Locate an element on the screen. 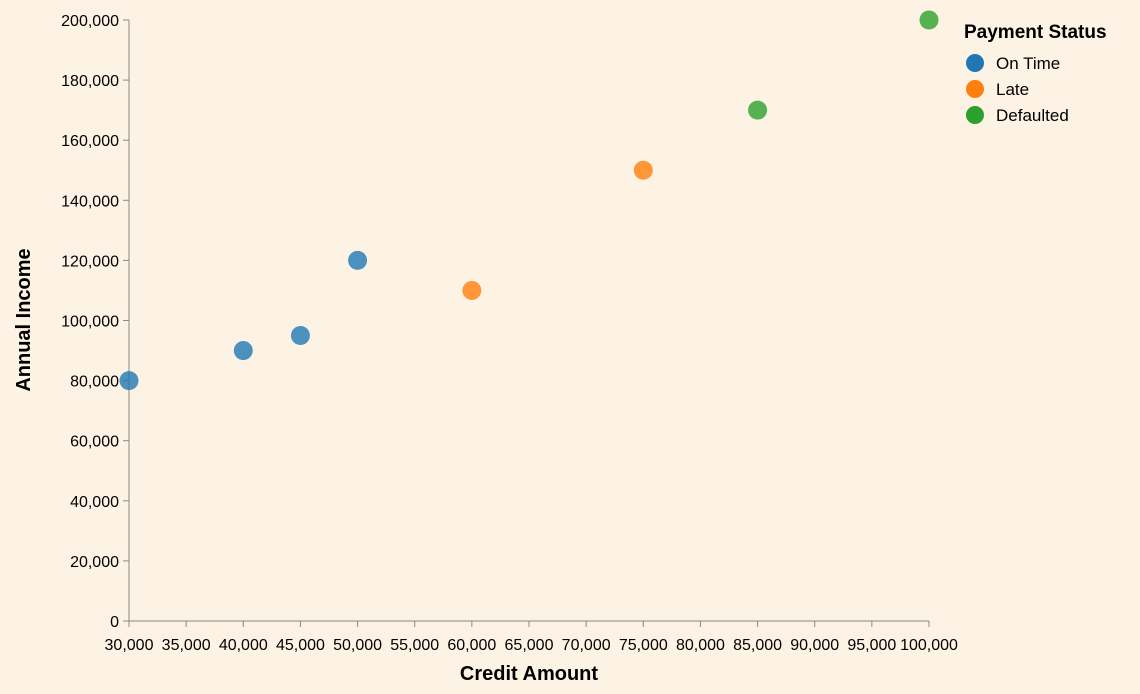 This screenshot has width=1140, height=694. legend: Payment Status On Time Late Defaulted is located at coordinates (1035, 73).